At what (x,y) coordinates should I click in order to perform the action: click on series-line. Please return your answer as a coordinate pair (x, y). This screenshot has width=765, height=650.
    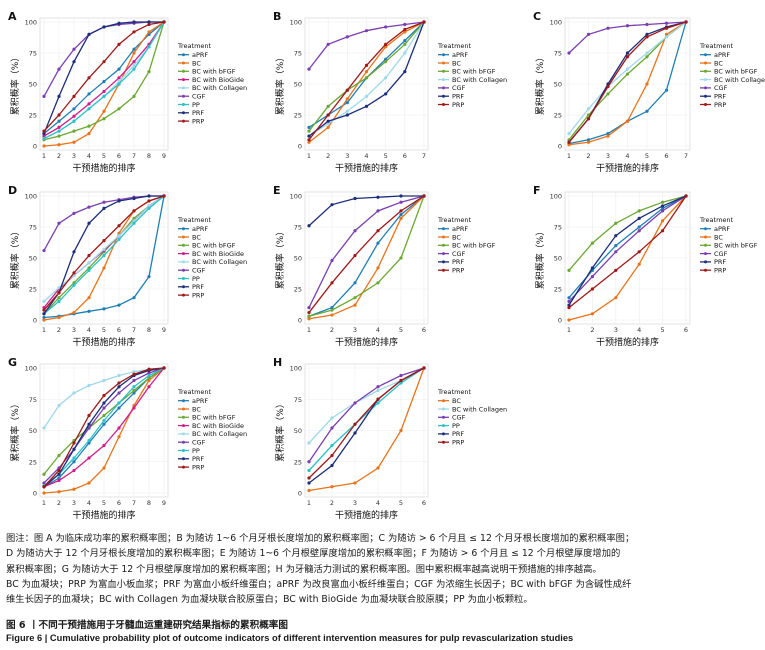
    Looking at the image, I should click on (366, 256).